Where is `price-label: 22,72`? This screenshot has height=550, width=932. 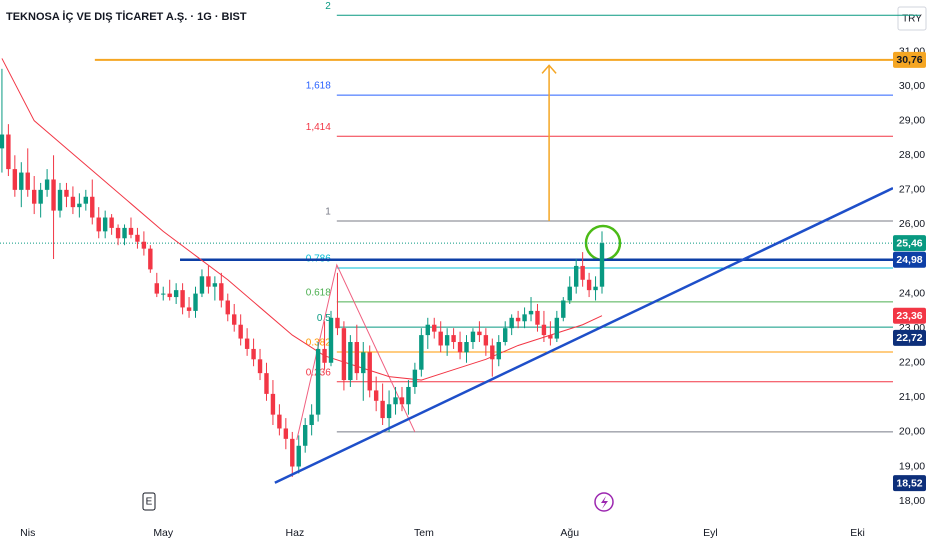 price-label: 22,72 is located at coordinates (909, 338).